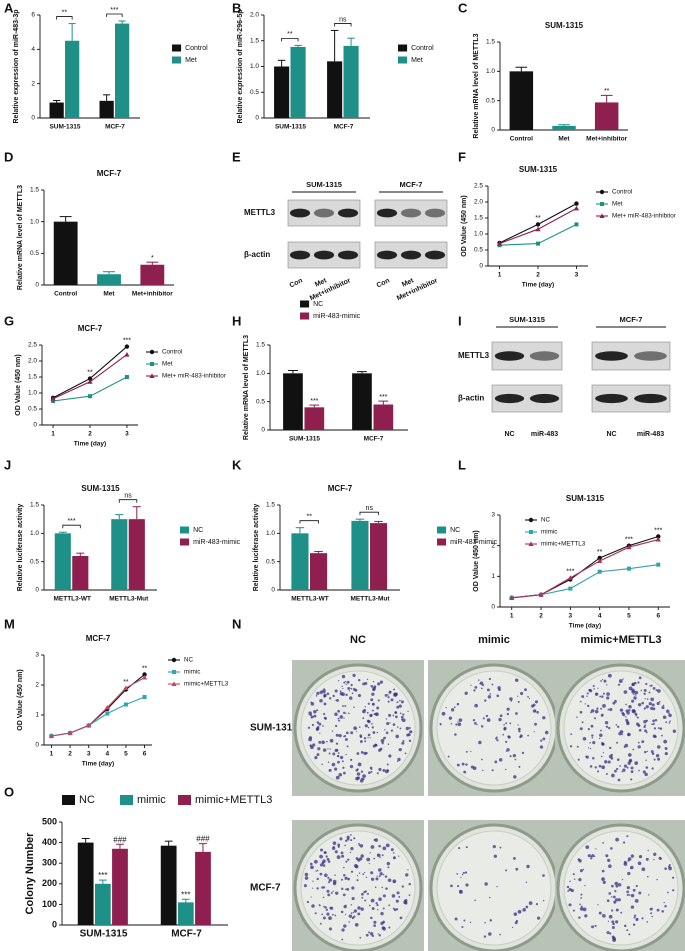 This screenshot has width=685, height=951. Describe the element at coordinates (300, 213) in the screenshot. I see `blot-band` at that location.